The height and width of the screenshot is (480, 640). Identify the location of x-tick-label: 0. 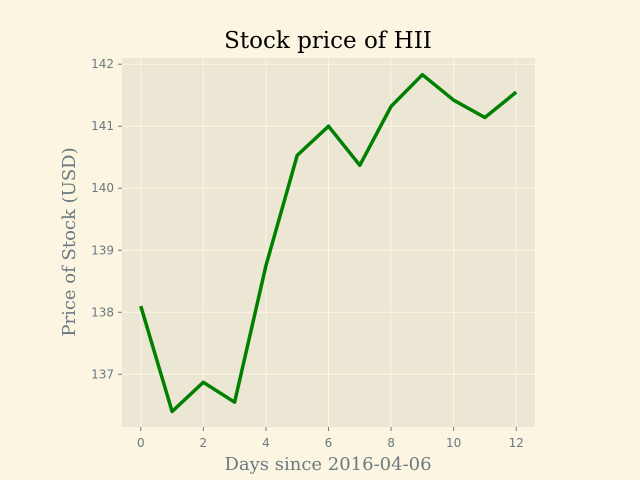
(141, 443).